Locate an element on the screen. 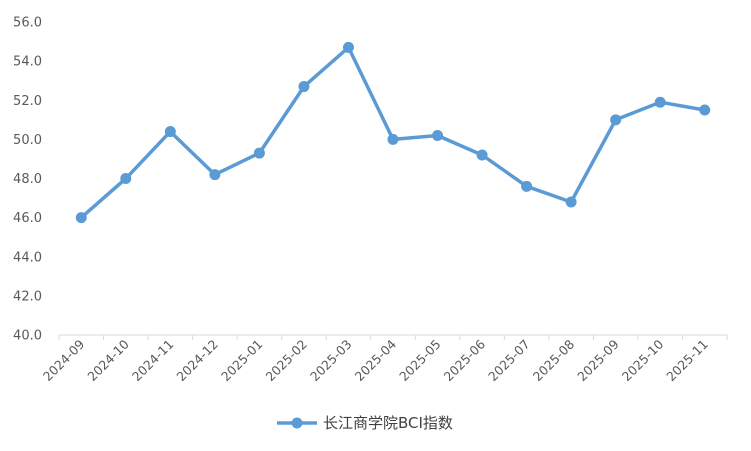 This screenshot has width=751, height=451. x-tick-label: 2024-09 is located at coordinates (64, 360).